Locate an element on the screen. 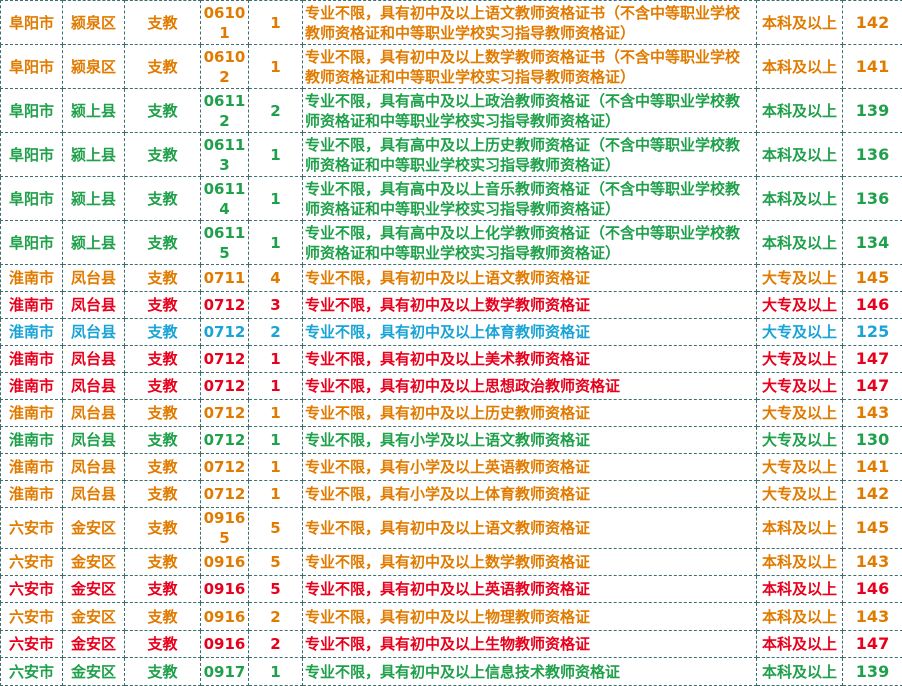 The image size is (902, 686). count-cell: 2 is located at coordinates (276, 332).